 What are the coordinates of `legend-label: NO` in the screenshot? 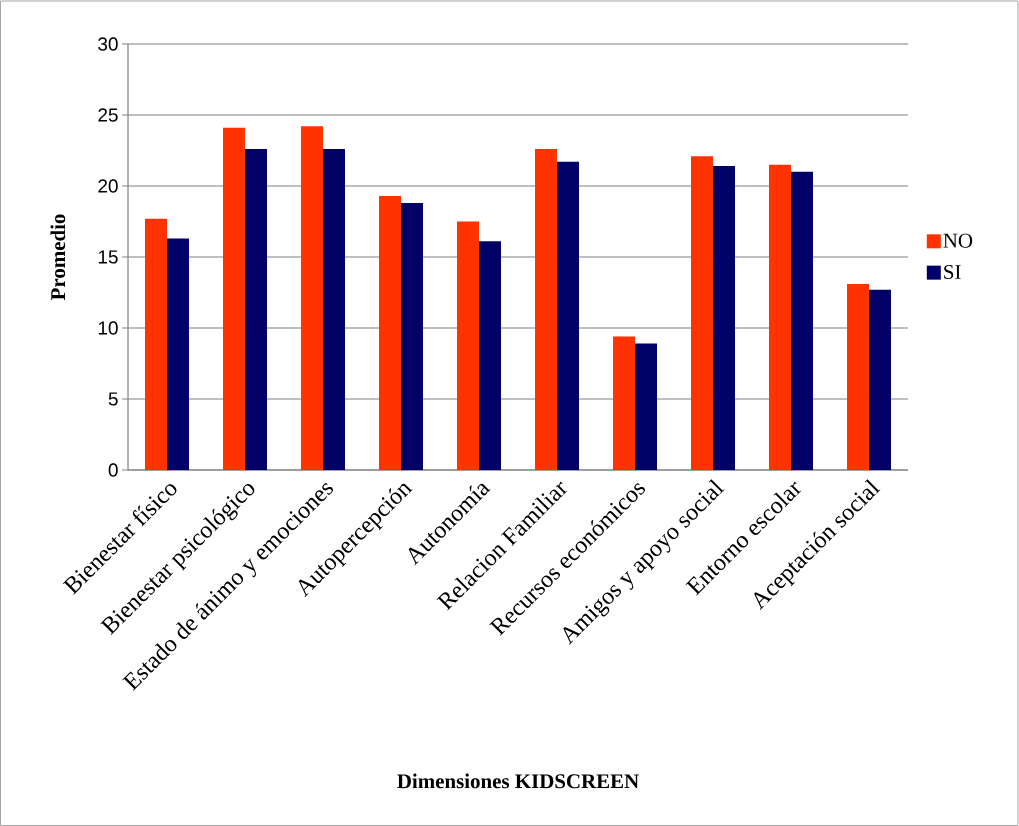 It's located at (958, 240).